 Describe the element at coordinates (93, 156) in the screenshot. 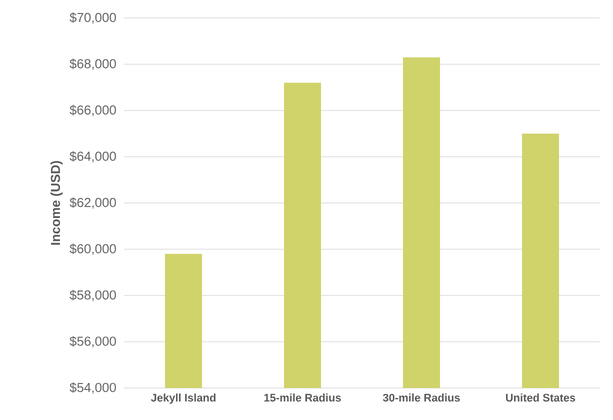

I see `y-tick-label: $64,000` at that location.